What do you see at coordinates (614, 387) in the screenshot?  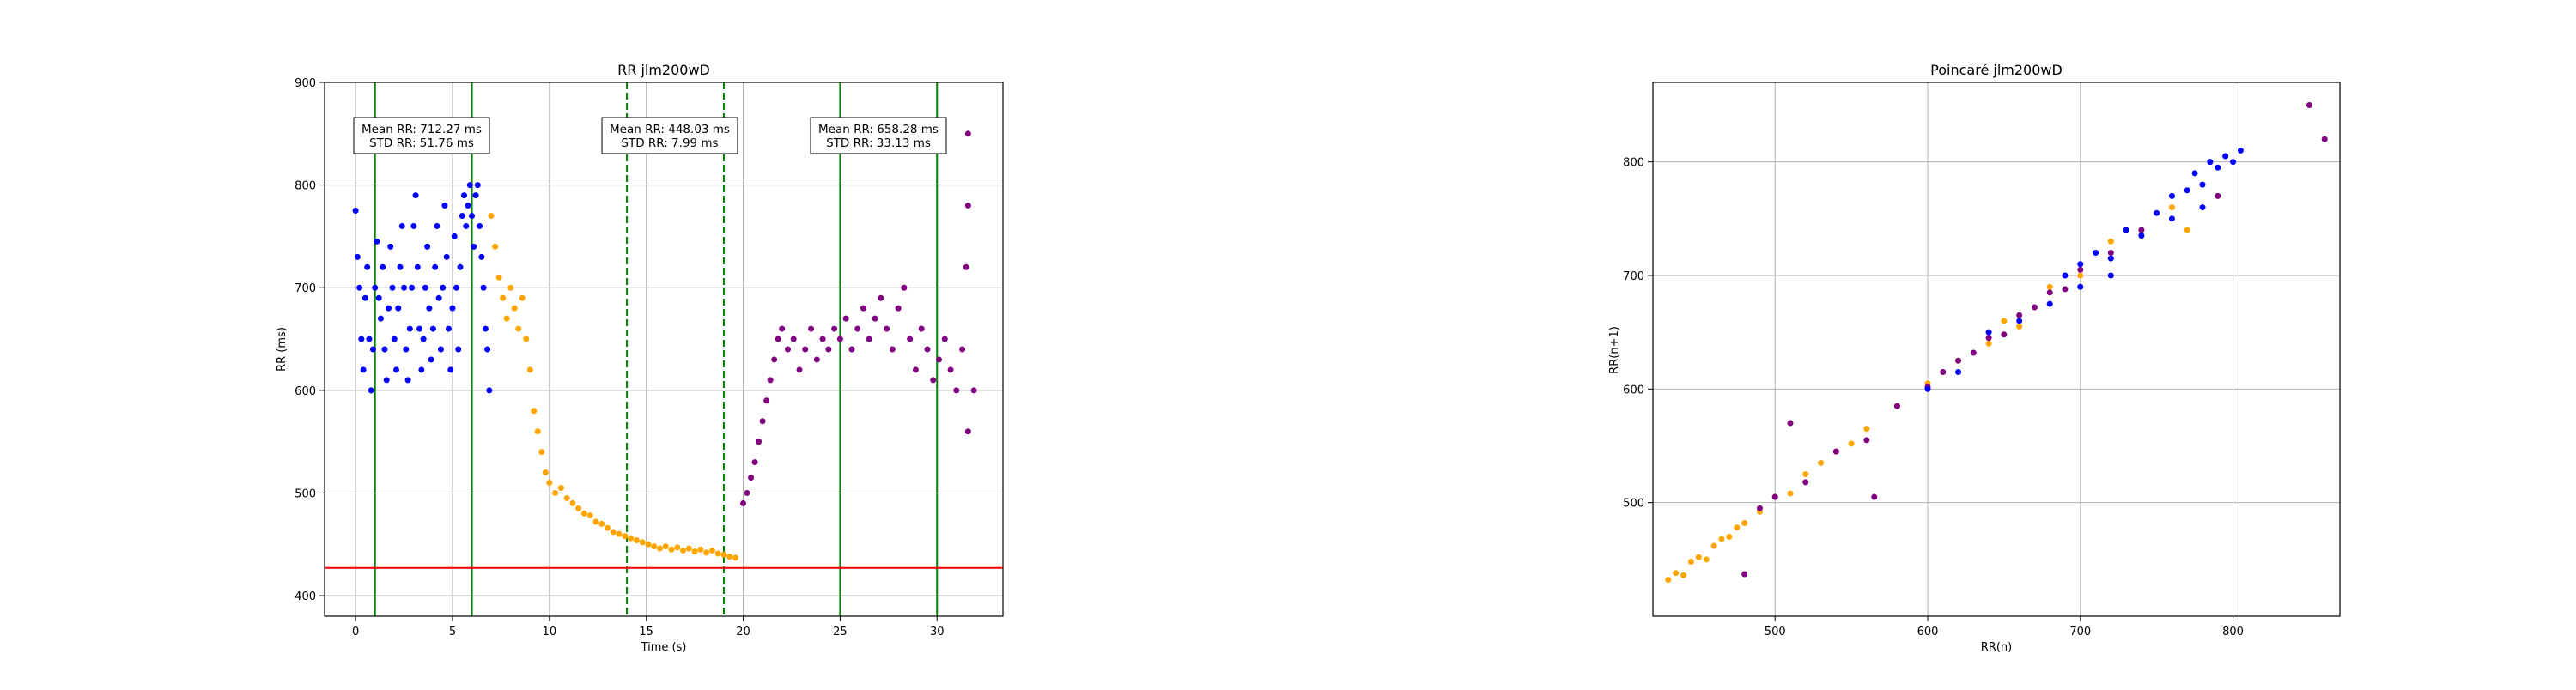 I see `series-exercise` at bounding box center [614, 387].